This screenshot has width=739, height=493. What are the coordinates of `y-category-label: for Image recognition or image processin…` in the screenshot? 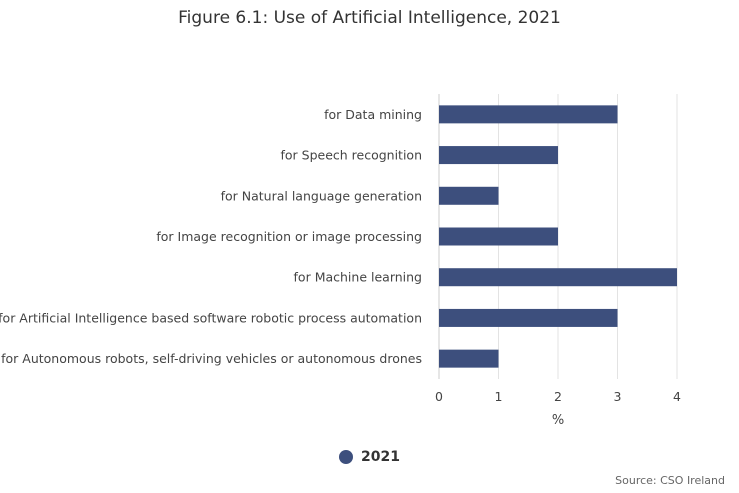 It's located at (289, 236).